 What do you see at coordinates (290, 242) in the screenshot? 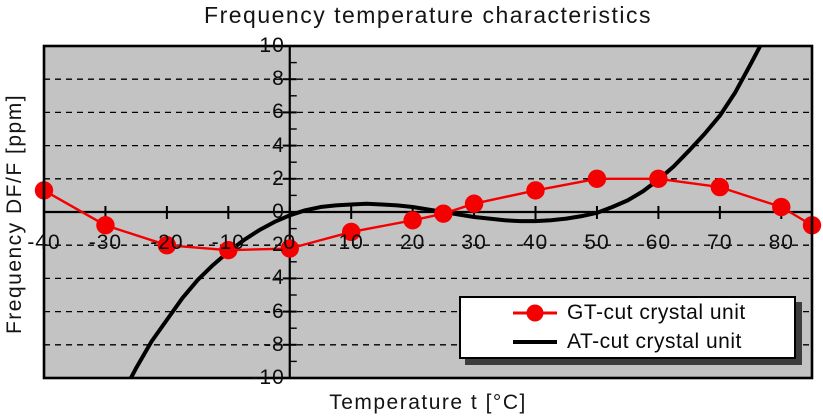
I see `x-tick-label: 0` at bounding box center [290, 242].